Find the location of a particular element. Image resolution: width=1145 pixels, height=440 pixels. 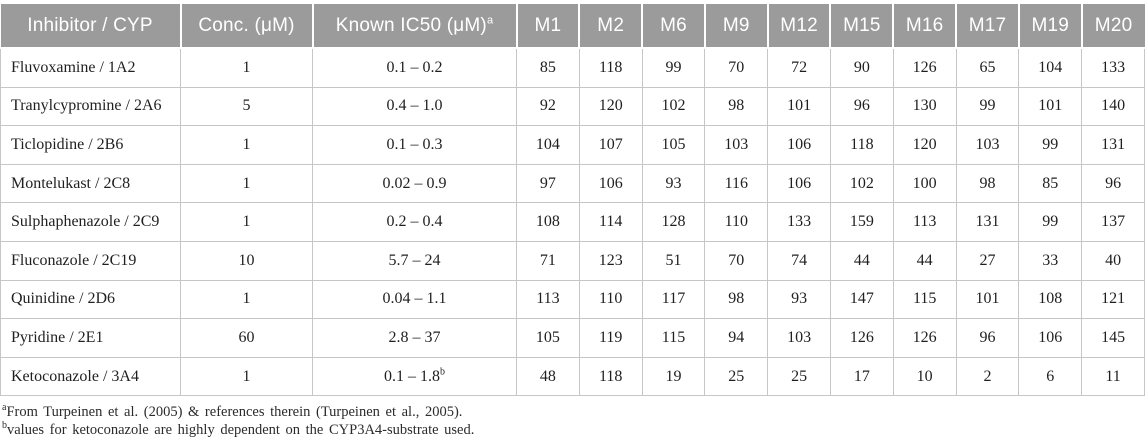

col-header-m6: M6 is located at coordinates (673, 26).